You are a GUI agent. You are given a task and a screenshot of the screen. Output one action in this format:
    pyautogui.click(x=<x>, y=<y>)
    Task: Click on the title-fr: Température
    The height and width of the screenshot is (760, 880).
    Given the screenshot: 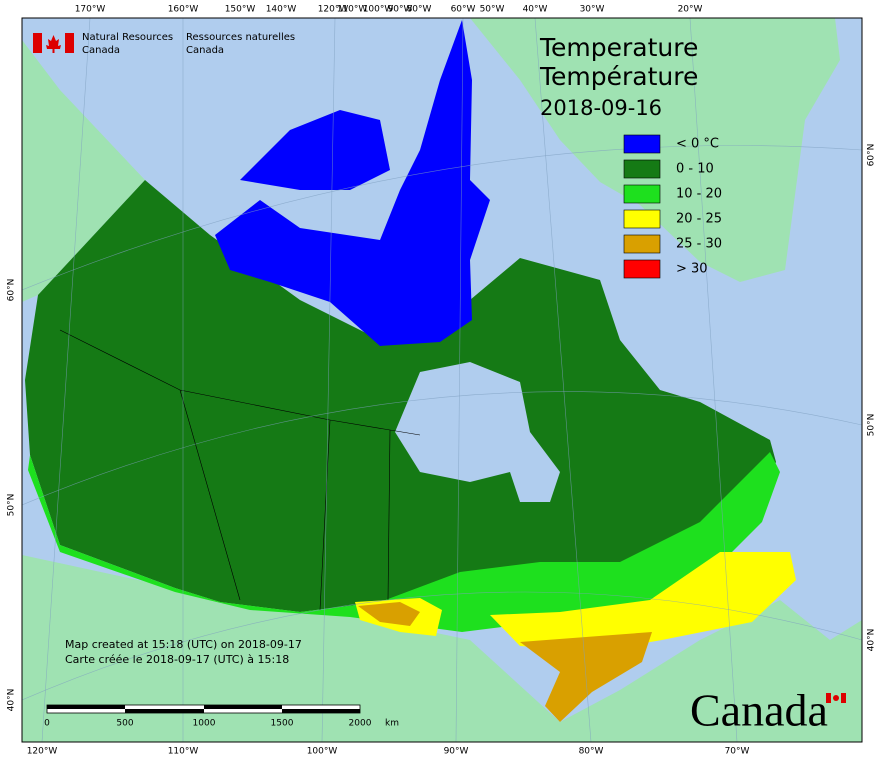 What is the action you would take?
    pyautogui.click(x=618, y=76)
    